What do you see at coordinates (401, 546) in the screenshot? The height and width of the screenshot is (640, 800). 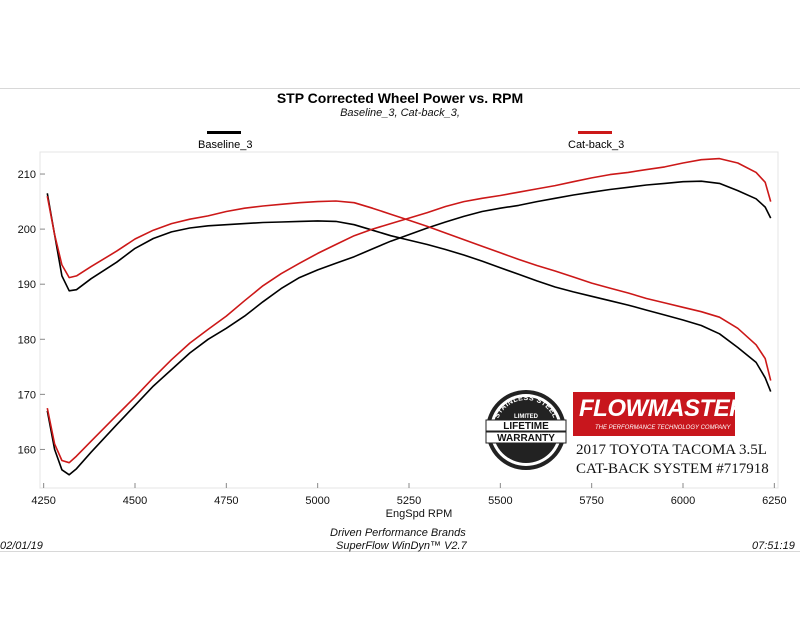 I see `footer-software: SuperFlow WinDyn™ V2.7` at bounding box center [401, 546].